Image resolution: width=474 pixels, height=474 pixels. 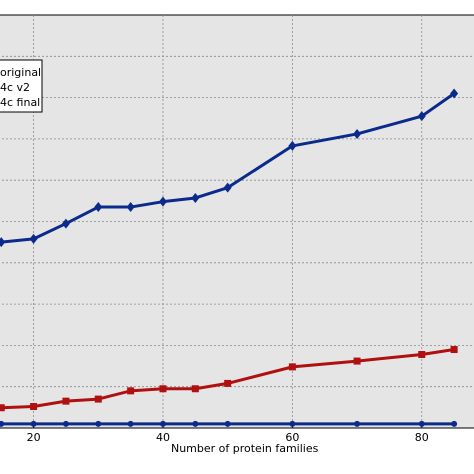 I want to click on x-tick-label: 20, so click(x=34, y=437).